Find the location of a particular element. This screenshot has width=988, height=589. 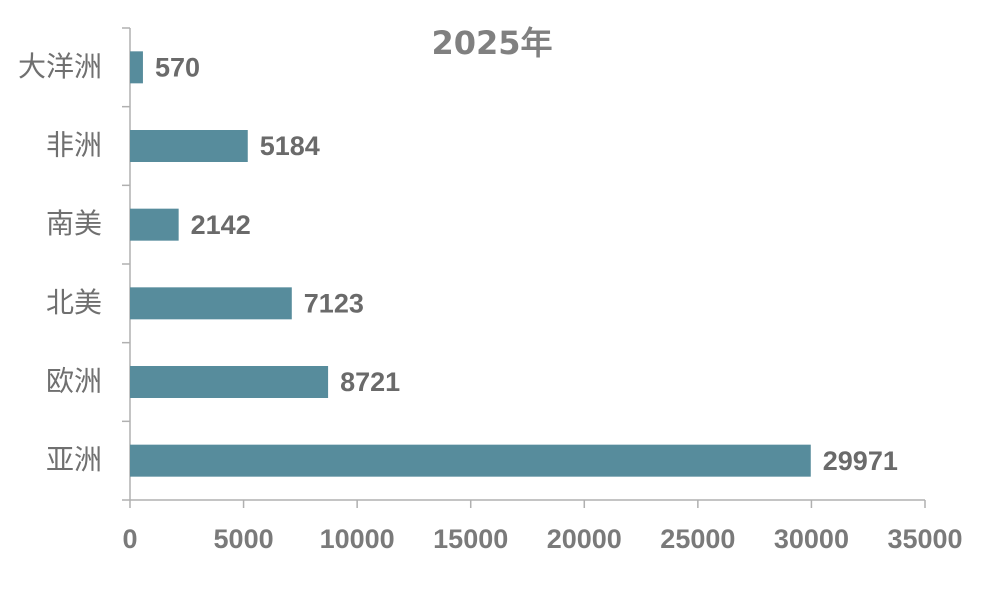

x-tick-label: 5000 is located at coordinates (244, 539).